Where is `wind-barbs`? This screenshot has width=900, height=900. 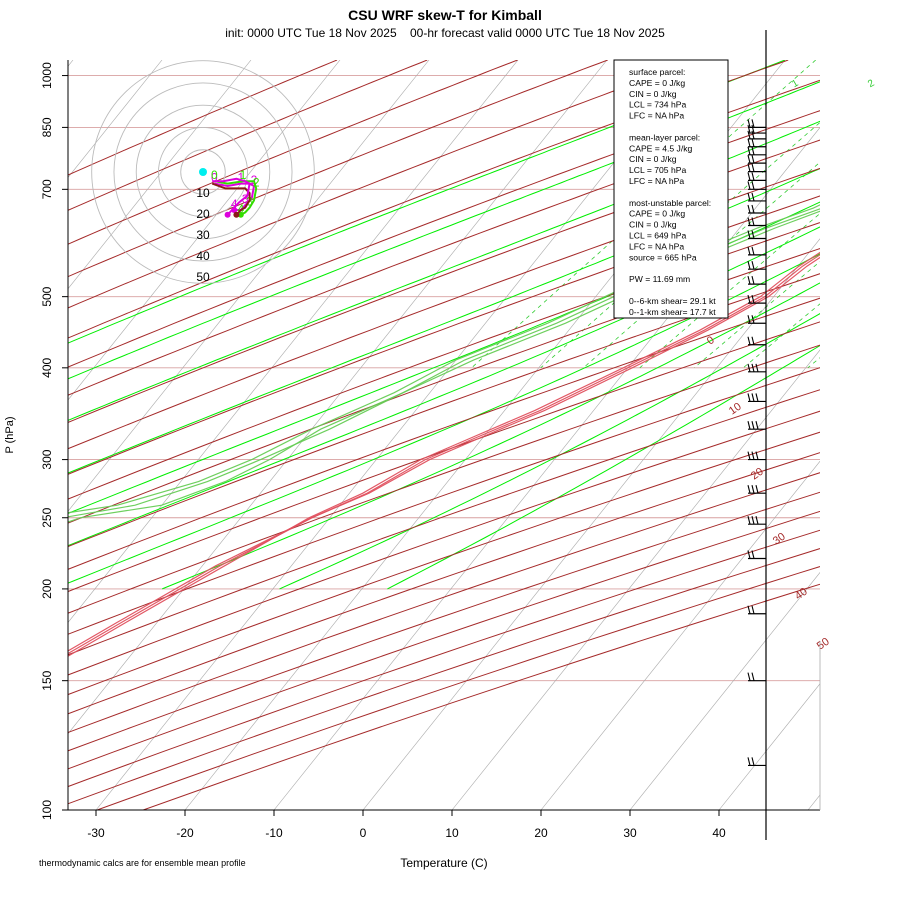
wind-barbs is located at coordinates (757, 435).